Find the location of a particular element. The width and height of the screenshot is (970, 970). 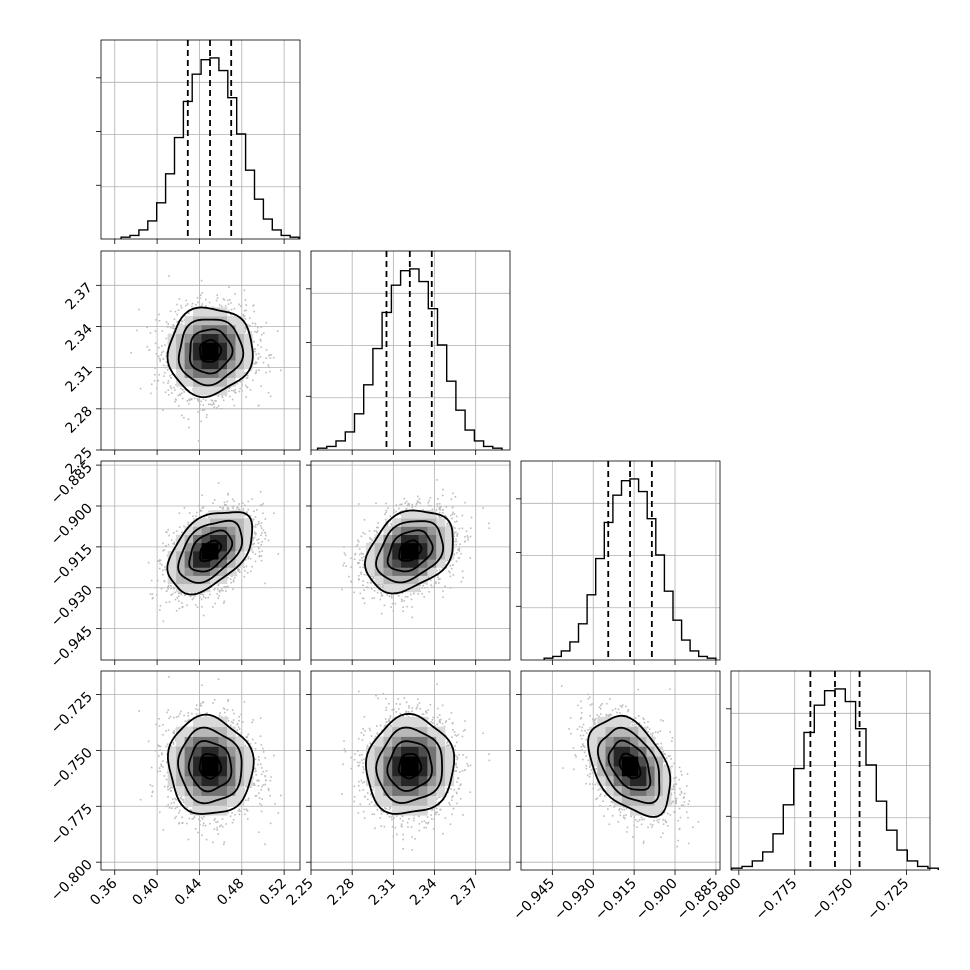

y-tick-label: −0.915 is located at coordinates (72, 565).